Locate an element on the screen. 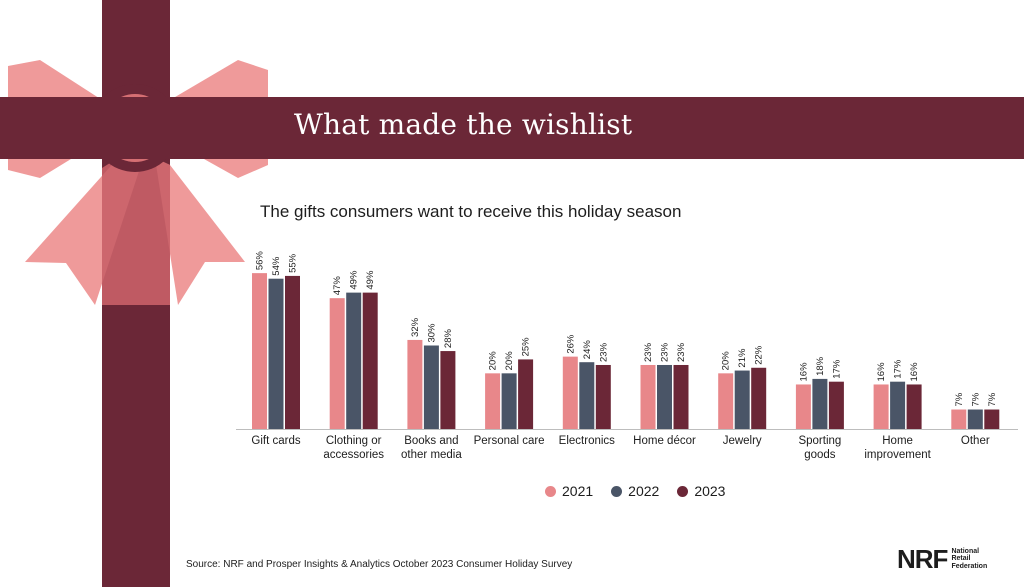  legend-label-2022: 2022 is located at coordinates (644, 491).